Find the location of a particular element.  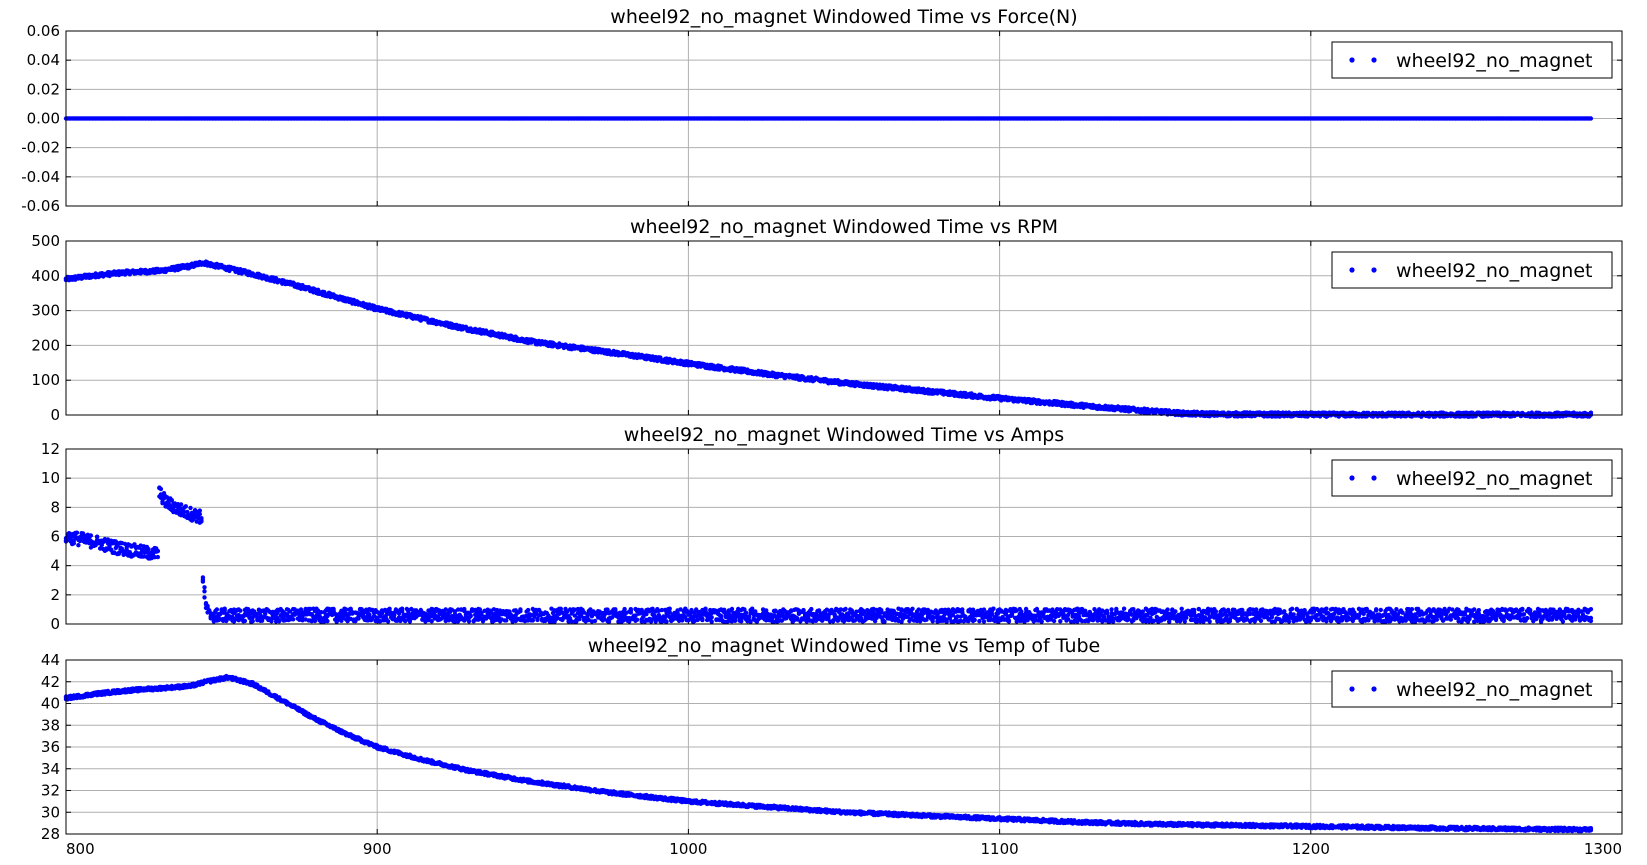

y-tick-label: 100 is located at coordinates (45, 380).